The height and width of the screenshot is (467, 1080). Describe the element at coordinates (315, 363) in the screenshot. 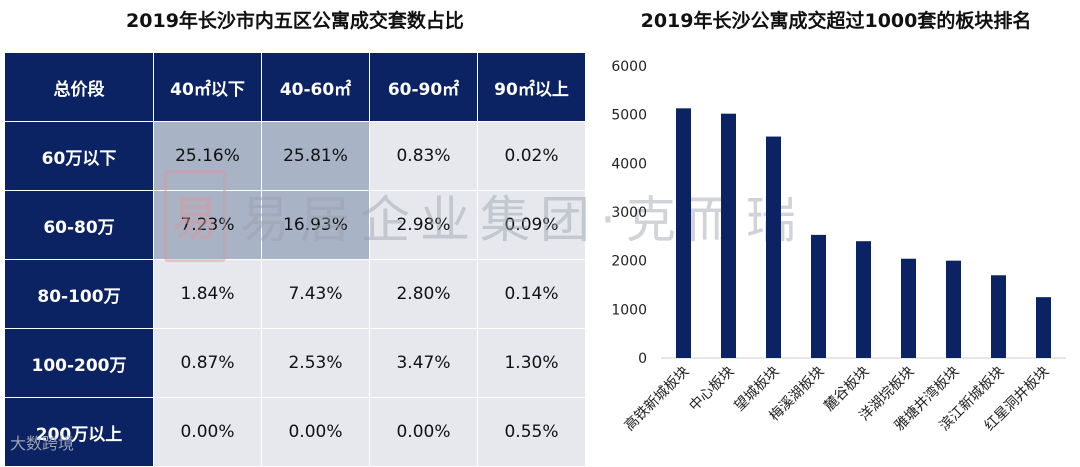

I see `table-cell: 2.53%` at that location.